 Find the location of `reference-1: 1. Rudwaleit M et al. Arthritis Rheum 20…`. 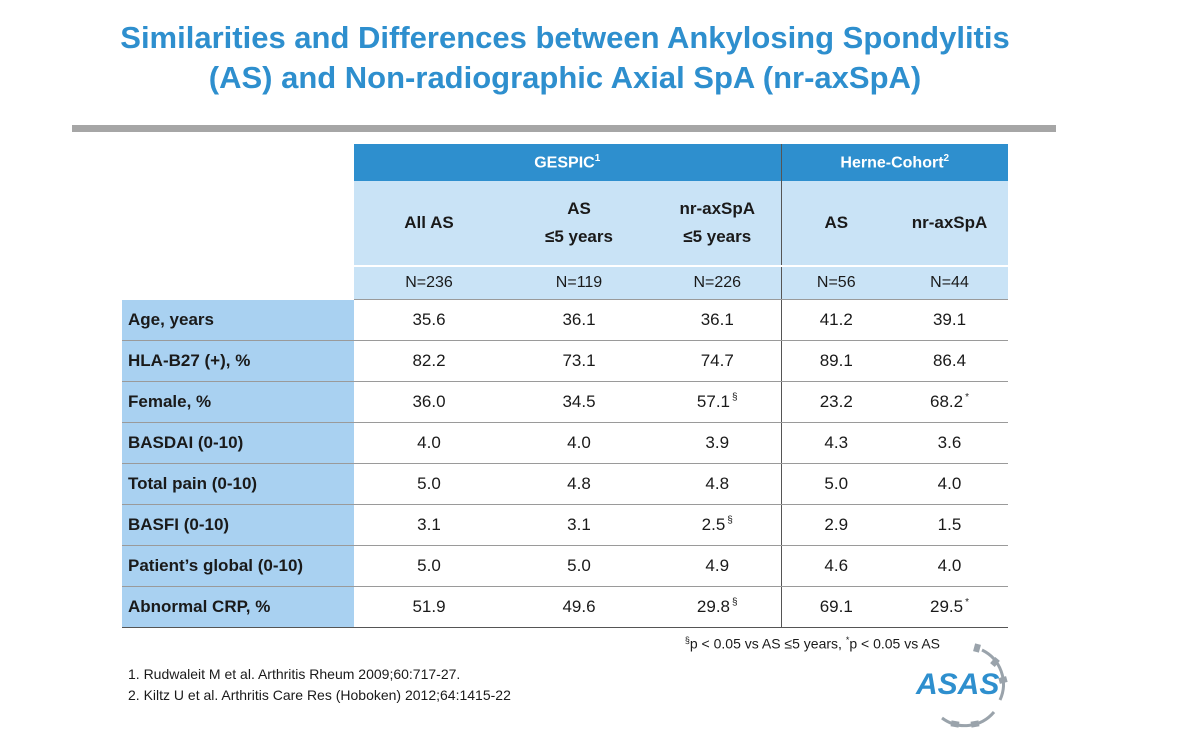

reference-1: 1. Rudwaleit M et al. Arthritis Rheum 20… is located at coordinates (294, 674).